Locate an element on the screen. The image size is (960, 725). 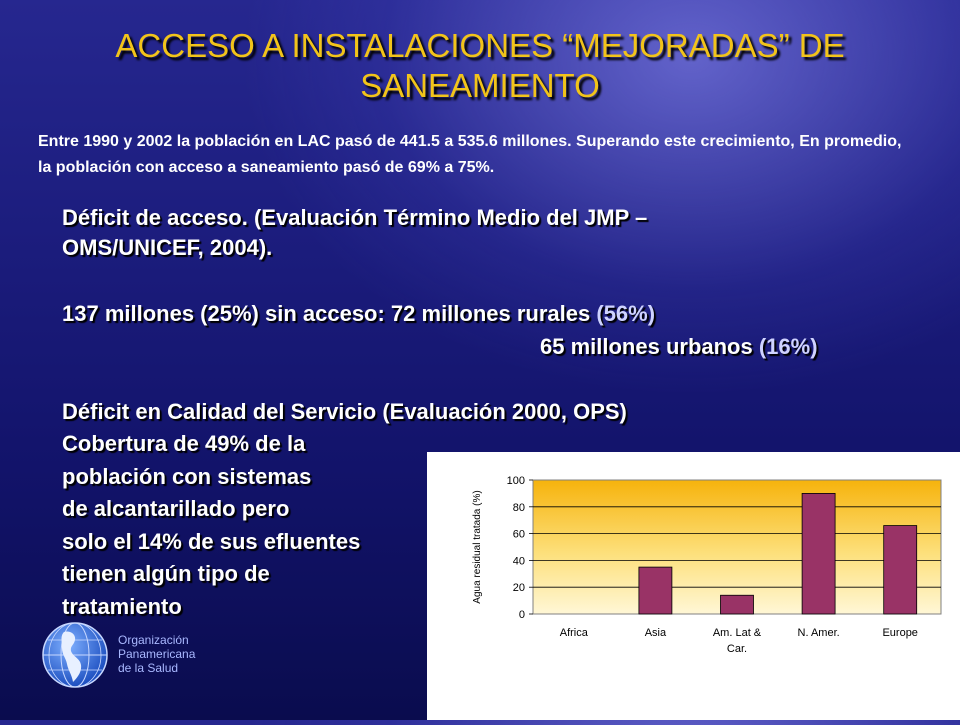
deficit-urban-line: 65 millones urbanos (16%) is located at coordinates (679, 347).